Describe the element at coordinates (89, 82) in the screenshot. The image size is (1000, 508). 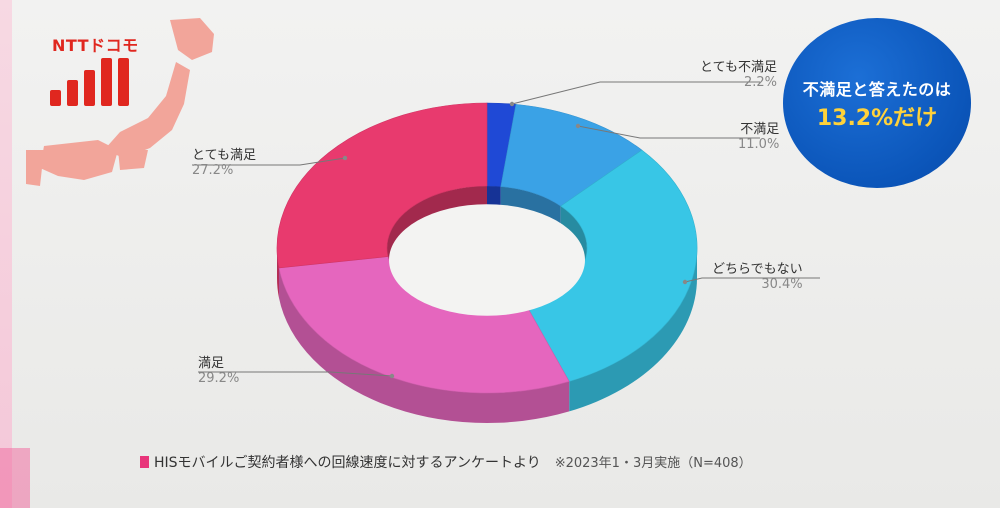
I see `signal-bars-icon` at that location.